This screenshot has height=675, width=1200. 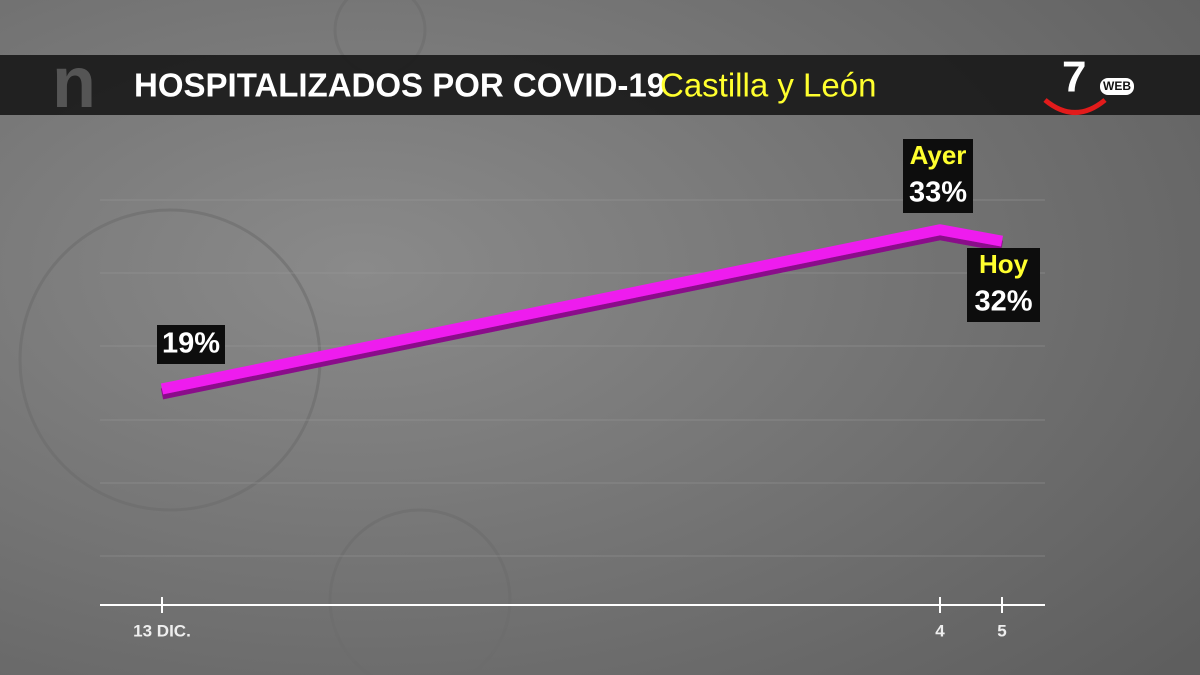 I want to click on x-tick-label: 5, so click(x=1001, y=630).